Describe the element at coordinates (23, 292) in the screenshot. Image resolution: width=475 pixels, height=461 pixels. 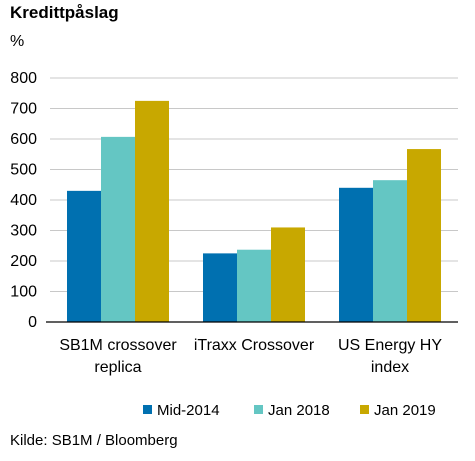
I see `y-tick-label: 100` at that location.